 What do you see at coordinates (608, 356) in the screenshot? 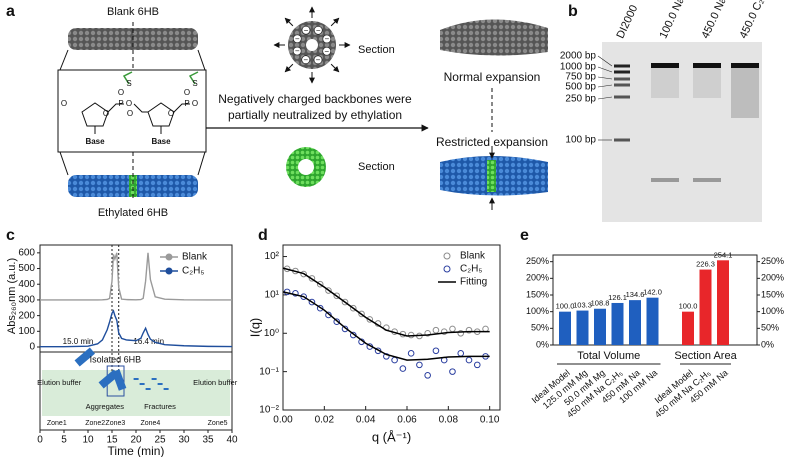
I see `group-label: Total Volume` at bounding box center [608, 356].